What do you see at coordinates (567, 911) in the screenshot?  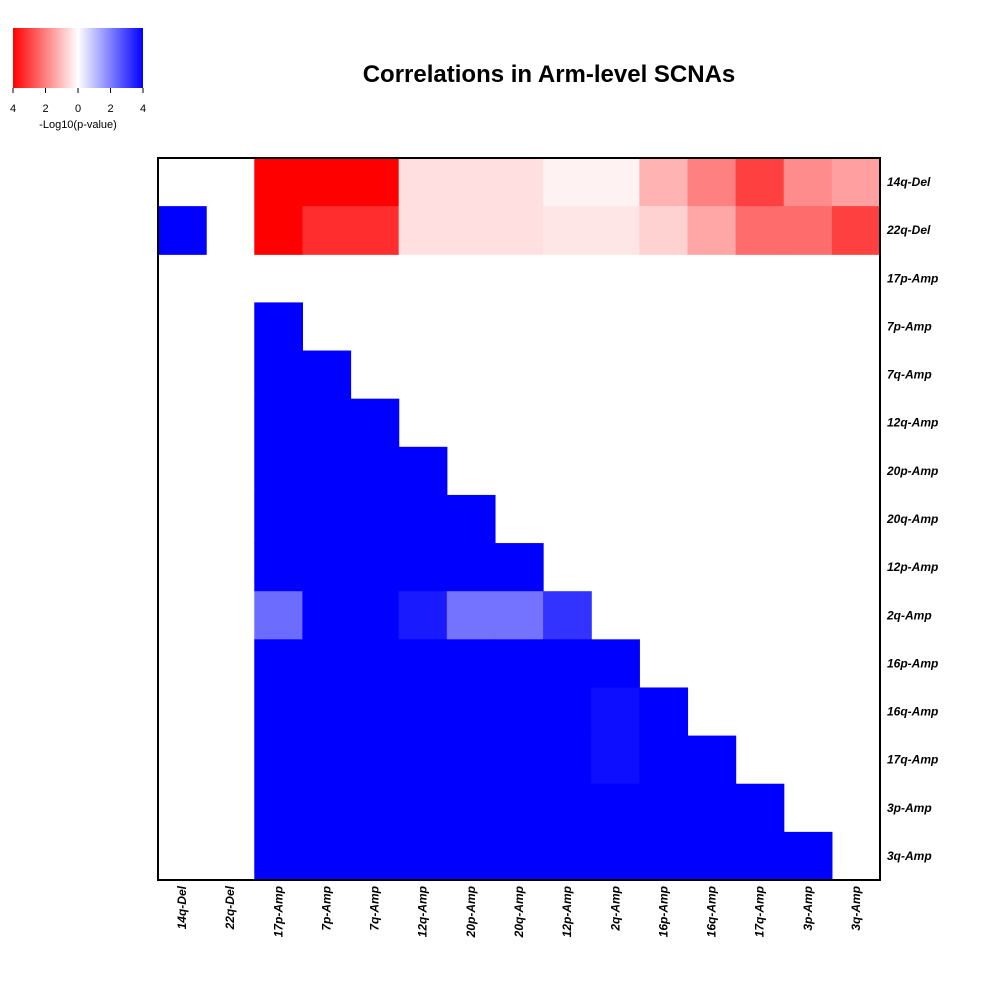 I see `col-label: 12p-Amp` at bounding box center [567, 911].